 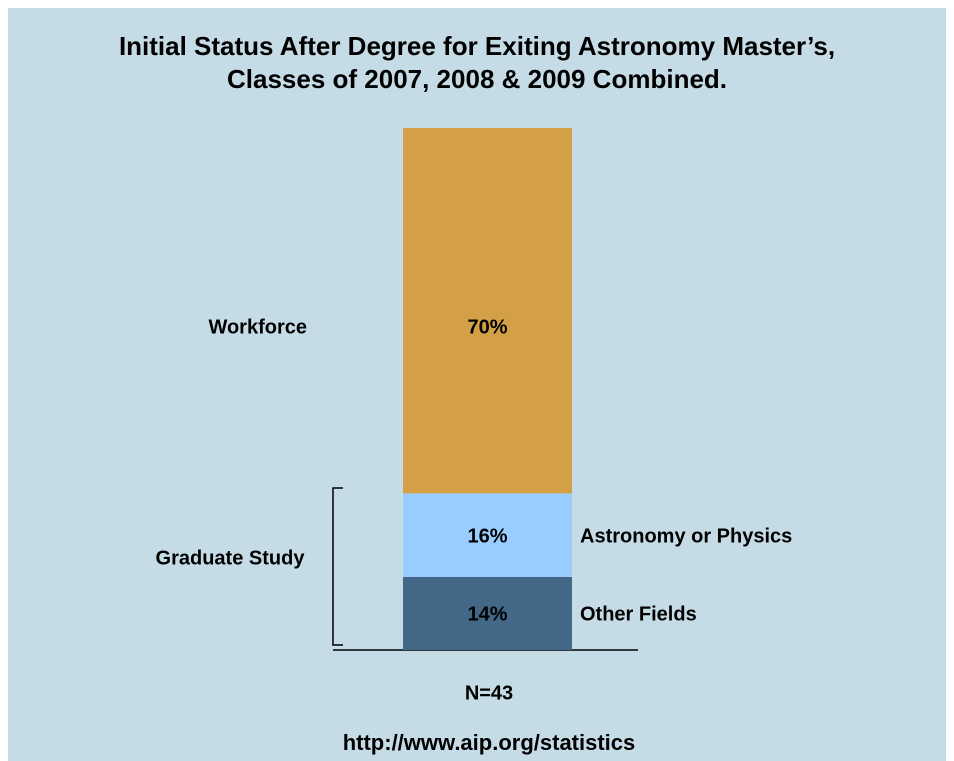 I want to click on series-label: Other Fields, so click(x=638, y=615).